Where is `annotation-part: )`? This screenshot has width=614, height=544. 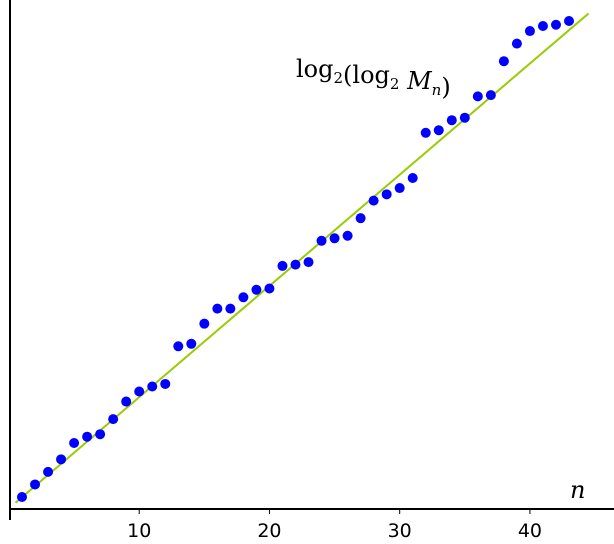 annotation-part: ) is located at coordinates (445, 87).